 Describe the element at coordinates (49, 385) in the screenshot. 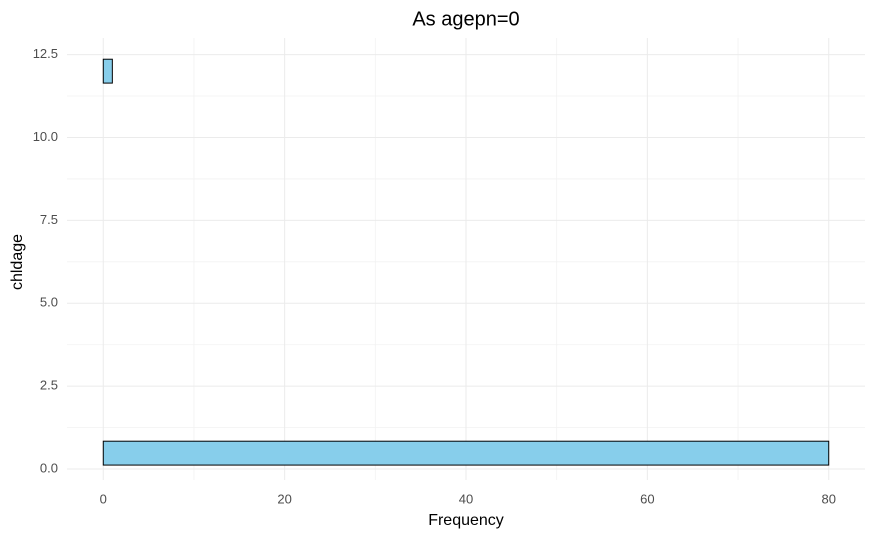

I see `y-tick-label: 2.5` at that location.